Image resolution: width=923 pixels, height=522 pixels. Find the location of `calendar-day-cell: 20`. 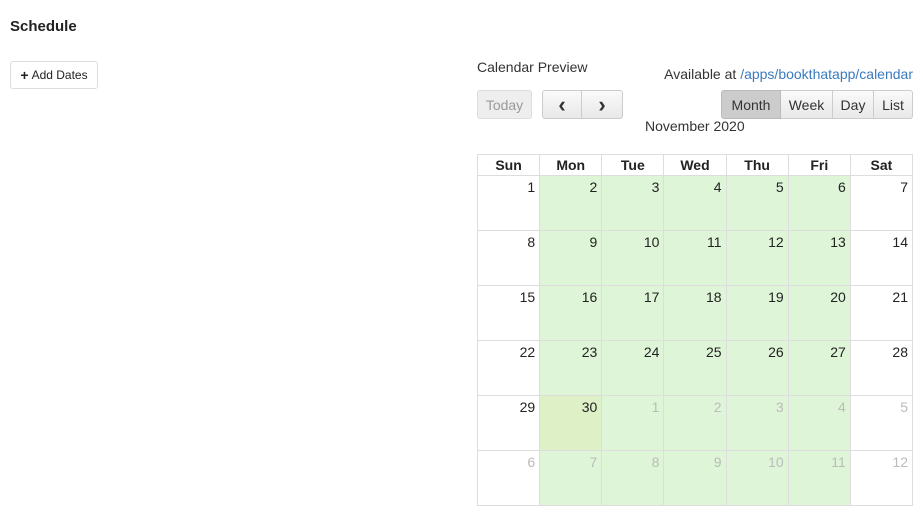

calendar-day-cell: 20 is located at coordinates (819, 313).